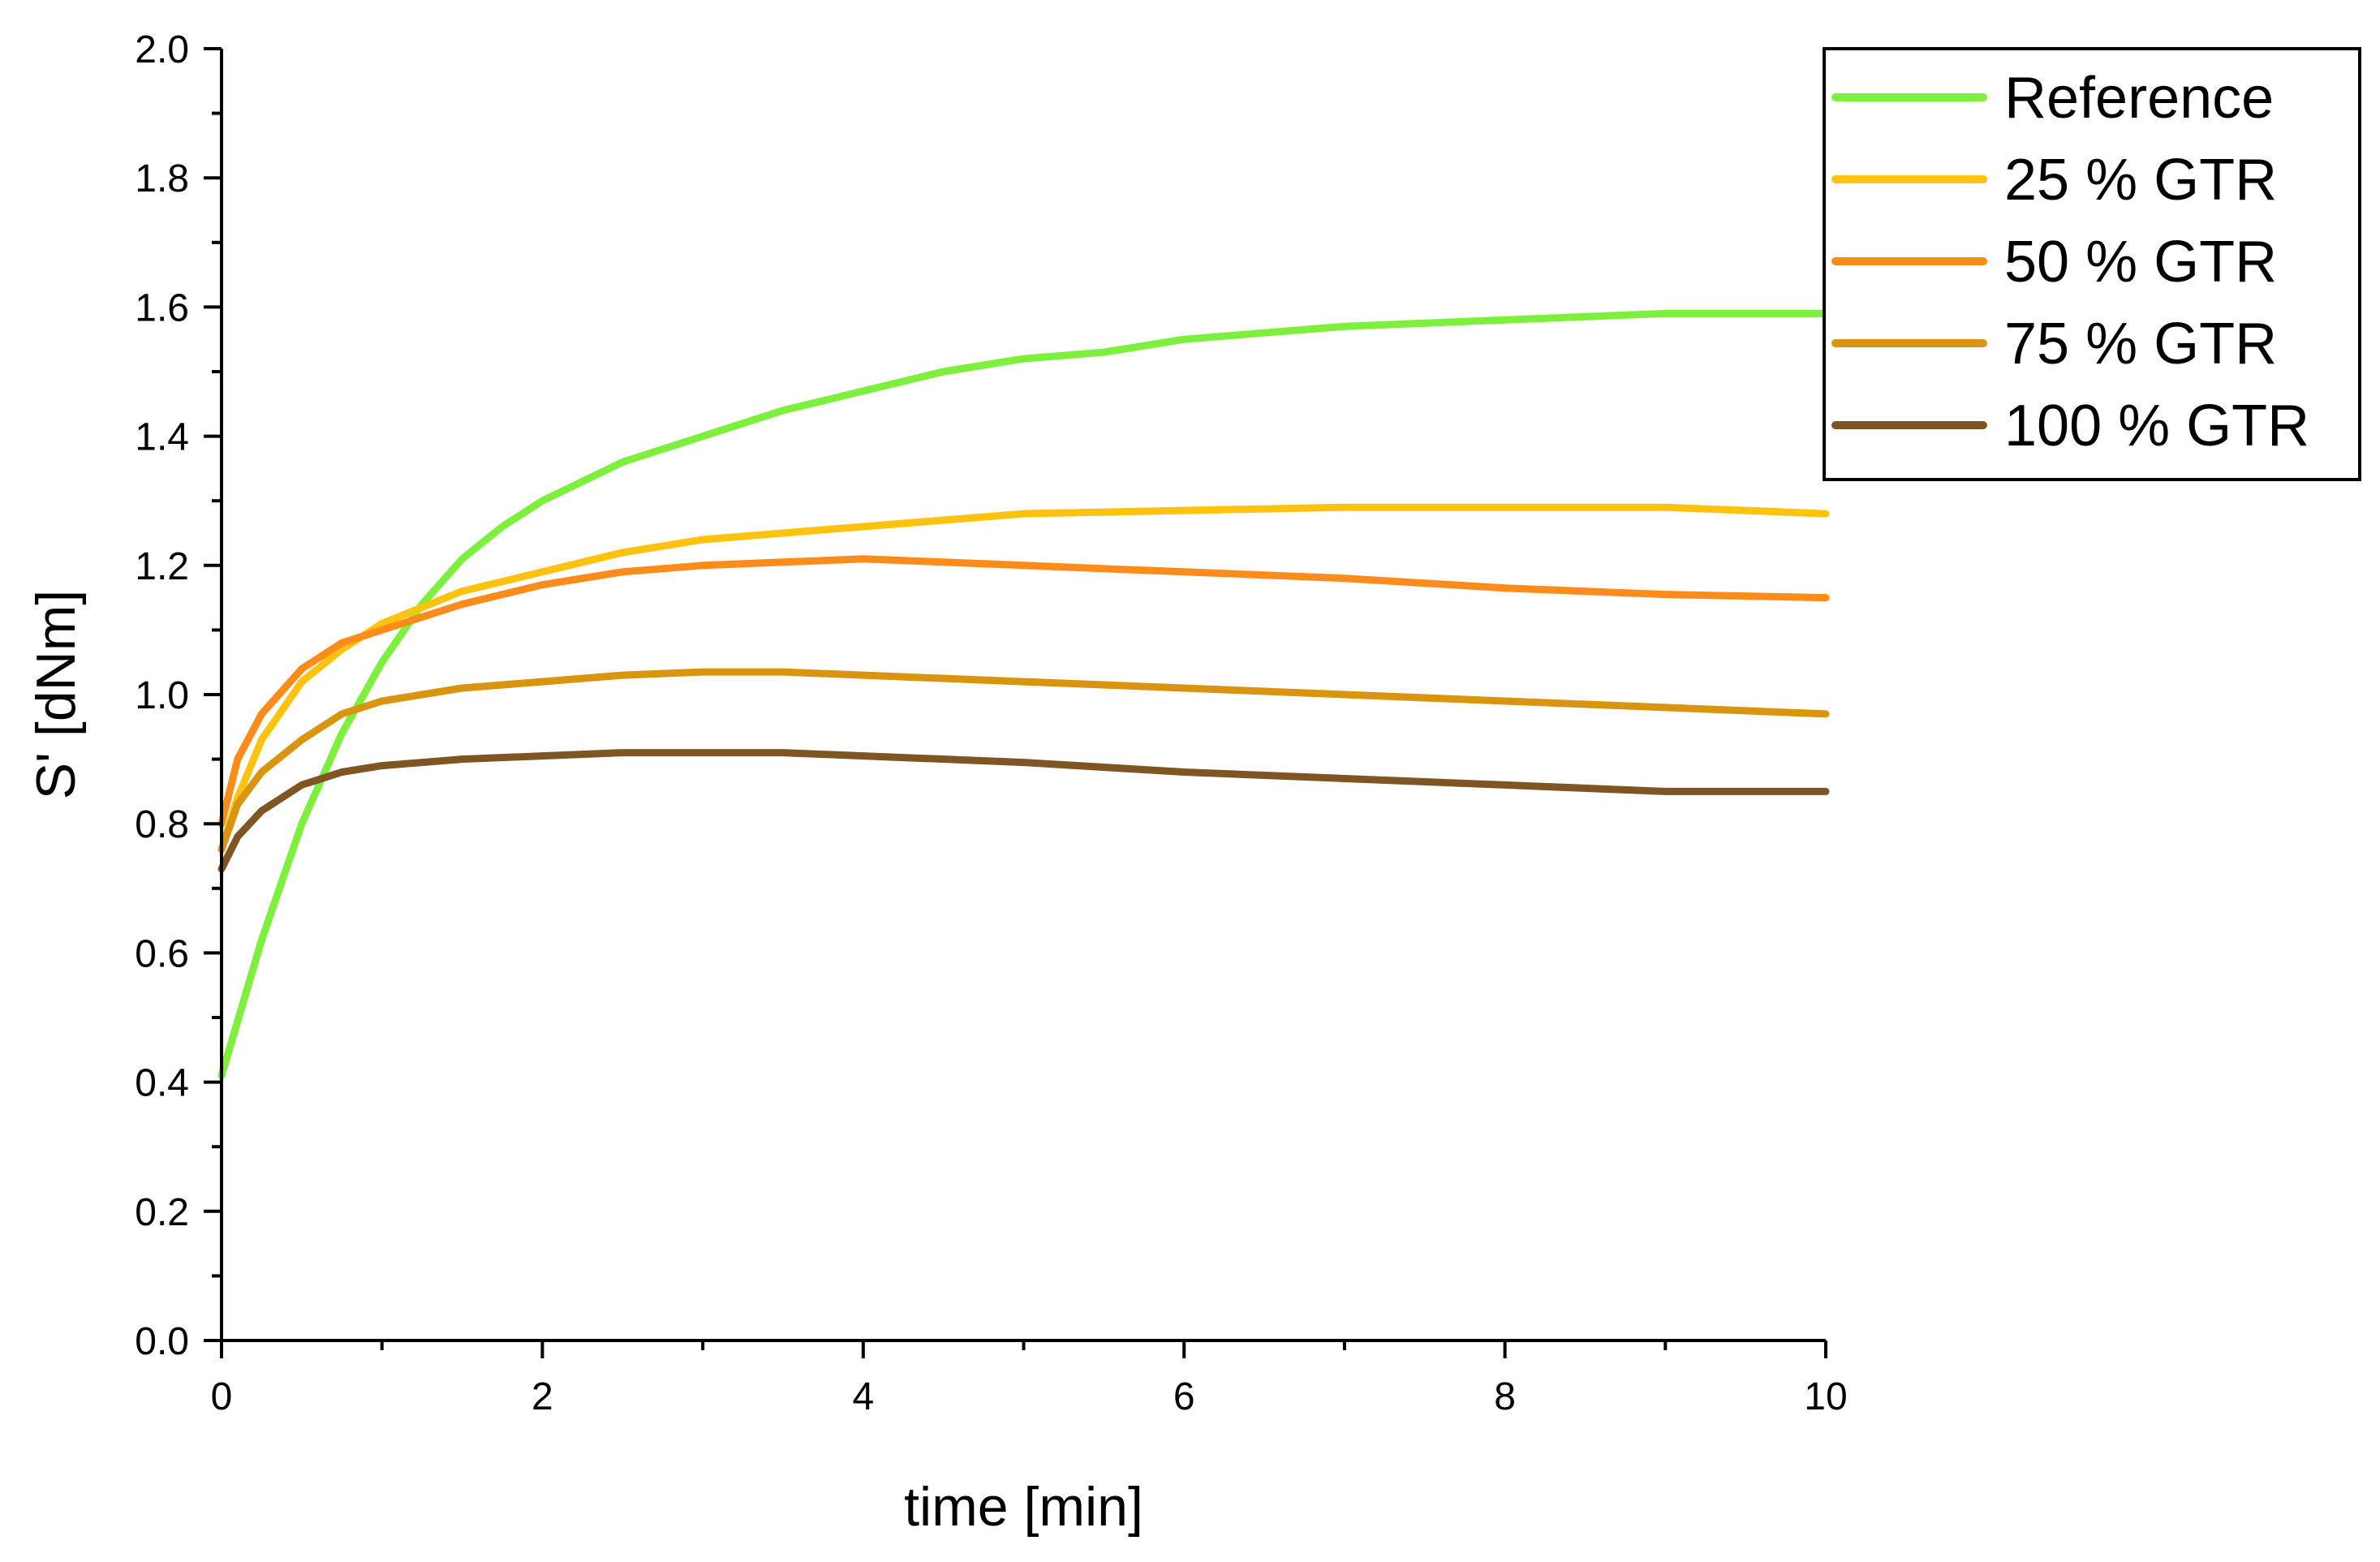 The height and width of the screenshot is (1562, 2380). Describe the element at coordinates (162, 307) in the screenshot. I see `y-tick-label-8: 1.6` at that location.